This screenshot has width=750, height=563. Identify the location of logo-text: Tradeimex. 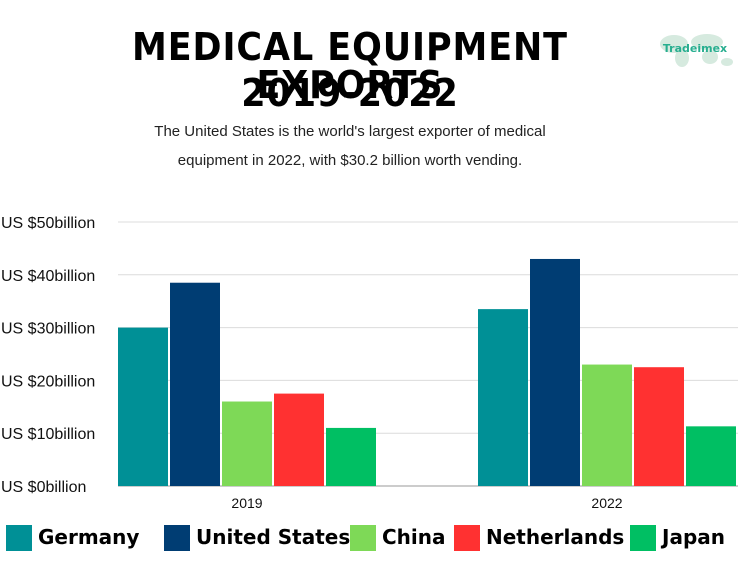
(695, 48).